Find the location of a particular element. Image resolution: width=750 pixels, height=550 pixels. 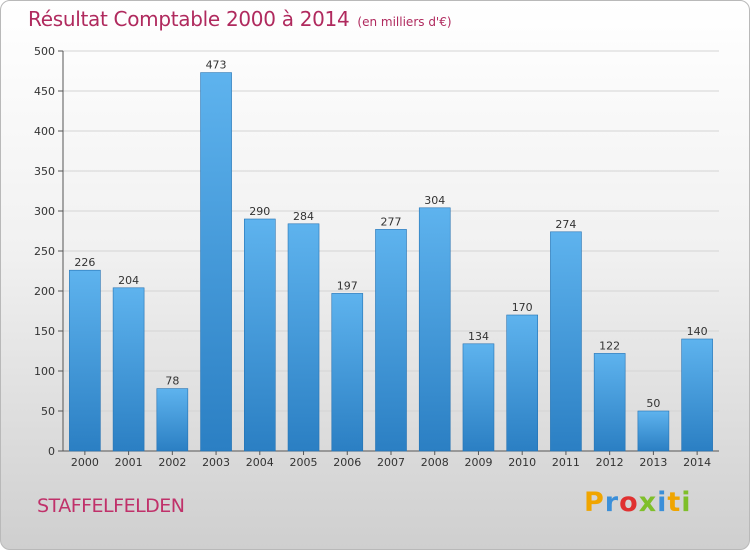

y-tick-label: 400 is located at coordinates (44, 131).